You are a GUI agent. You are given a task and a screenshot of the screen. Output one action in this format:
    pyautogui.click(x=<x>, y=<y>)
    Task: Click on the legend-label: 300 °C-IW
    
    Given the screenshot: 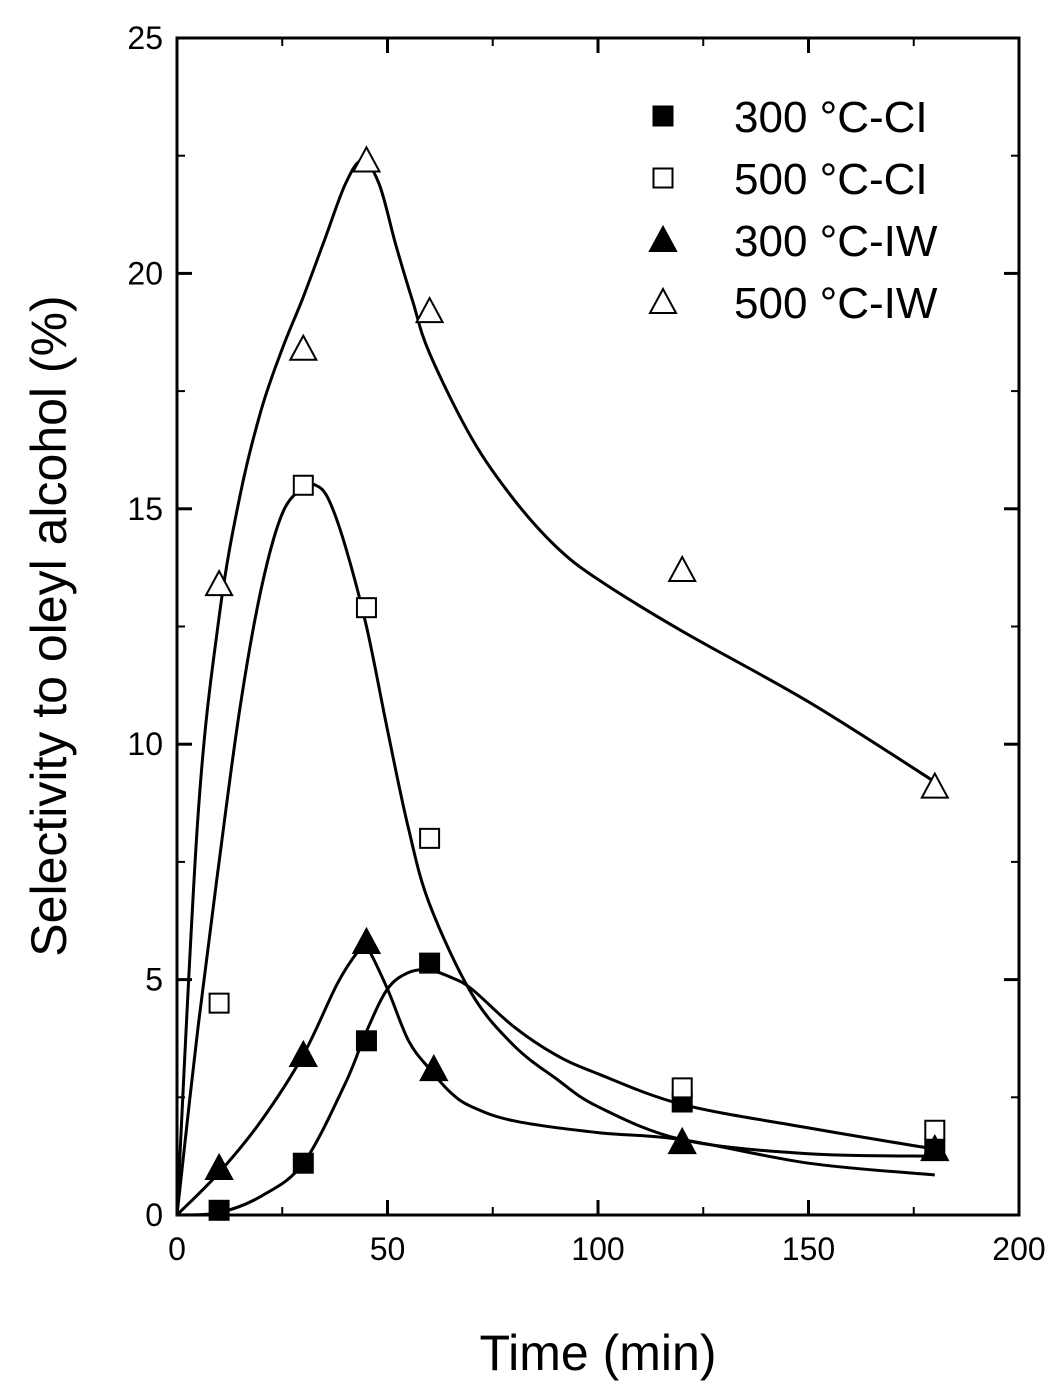 What is the action you would take?
    pyautogui.click(x=836, y=241)
    